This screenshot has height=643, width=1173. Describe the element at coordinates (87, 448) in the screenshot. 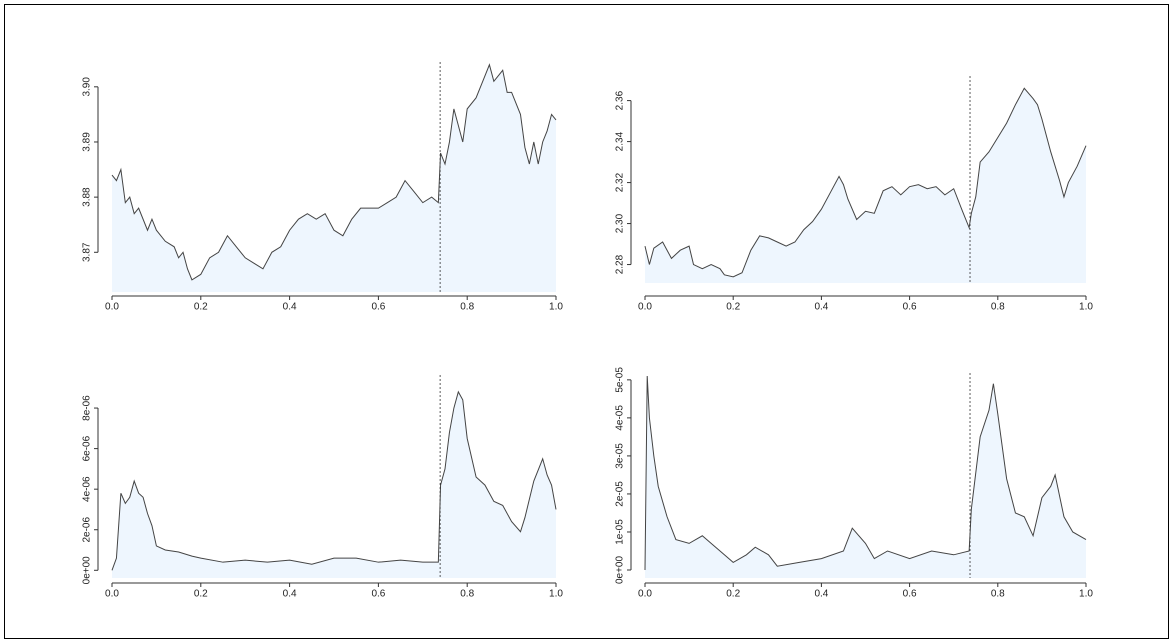

I see `y-tick-label: 6e-06` at that location.